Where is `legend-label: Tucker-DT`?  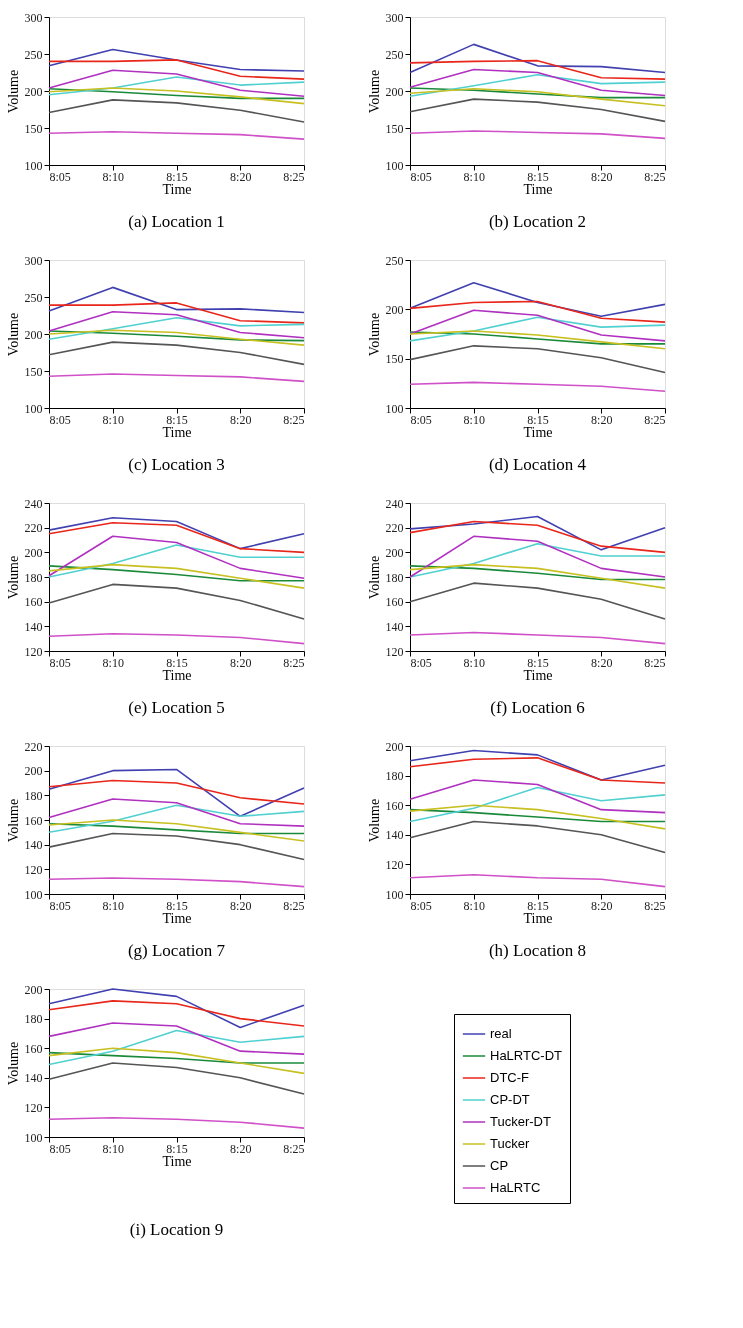
legend-label: Tucker-DT is located at coordinates (520, 1121).